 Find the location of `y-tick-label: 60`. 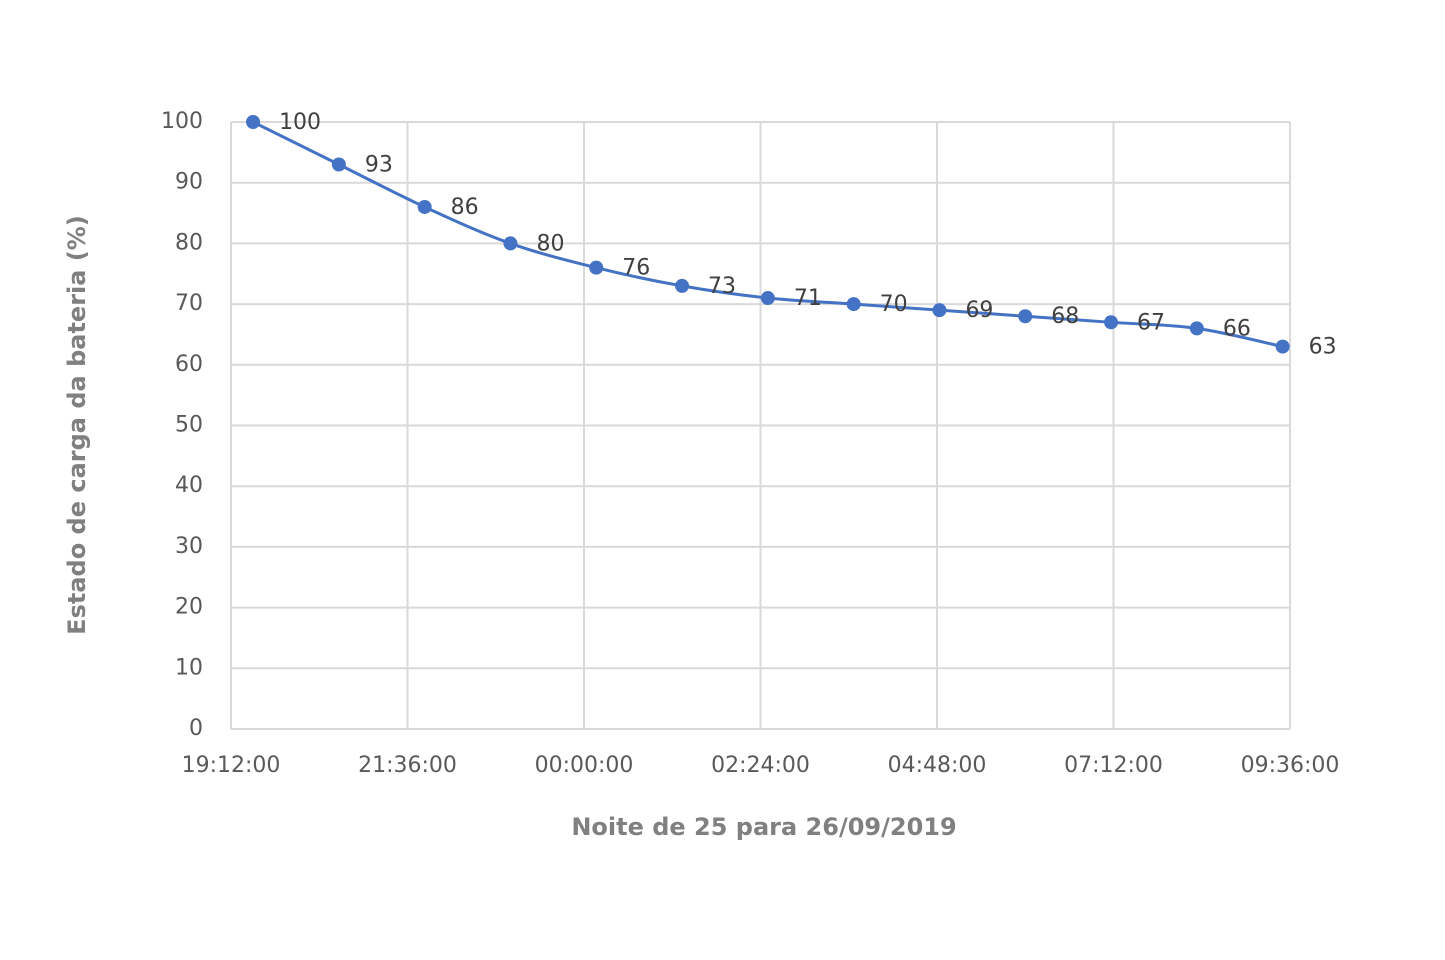

y-tick-label: 60 is located at coordinates (189, 364).